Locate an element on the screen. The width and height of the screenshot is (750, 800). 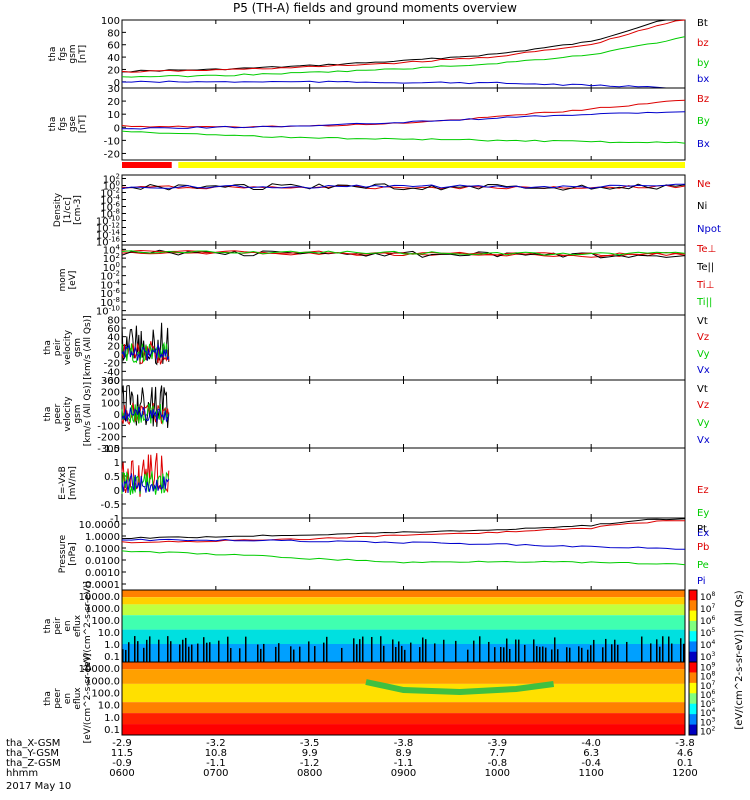
y-tick-label: 10⁰ is located at coordinates (111, 186).